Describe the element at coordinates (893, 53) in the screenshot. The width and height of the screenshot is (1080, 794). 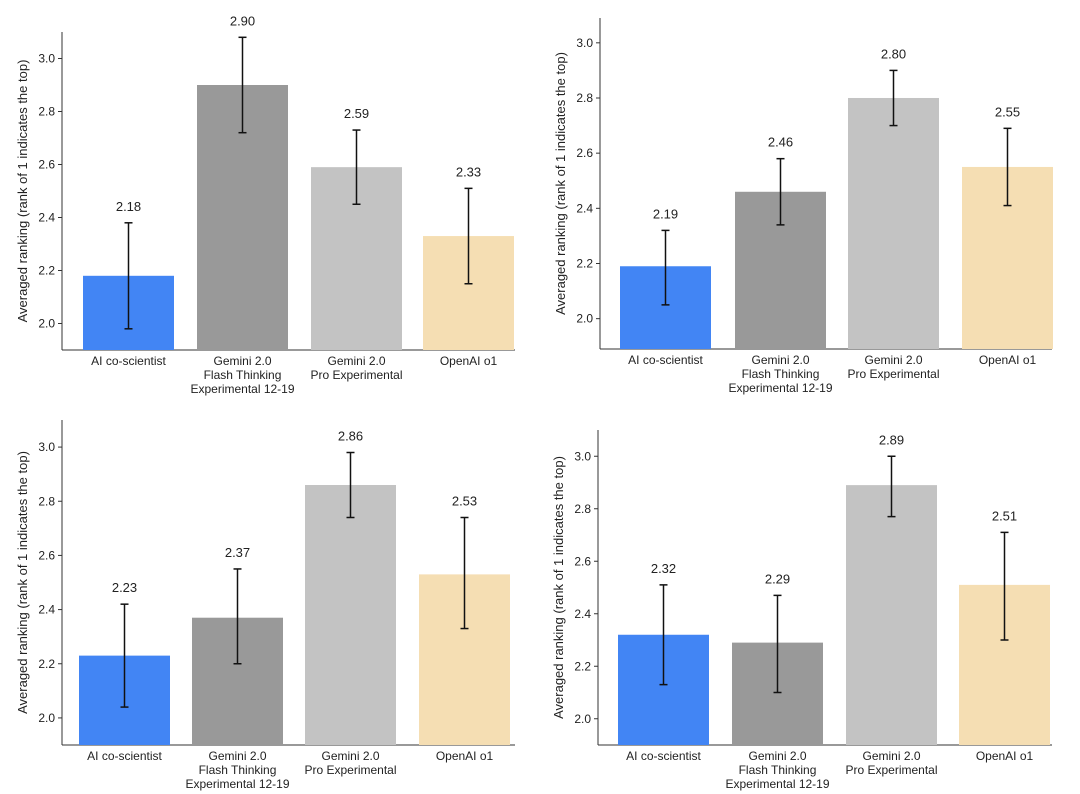
I see `value-label: 2.80` at that location.